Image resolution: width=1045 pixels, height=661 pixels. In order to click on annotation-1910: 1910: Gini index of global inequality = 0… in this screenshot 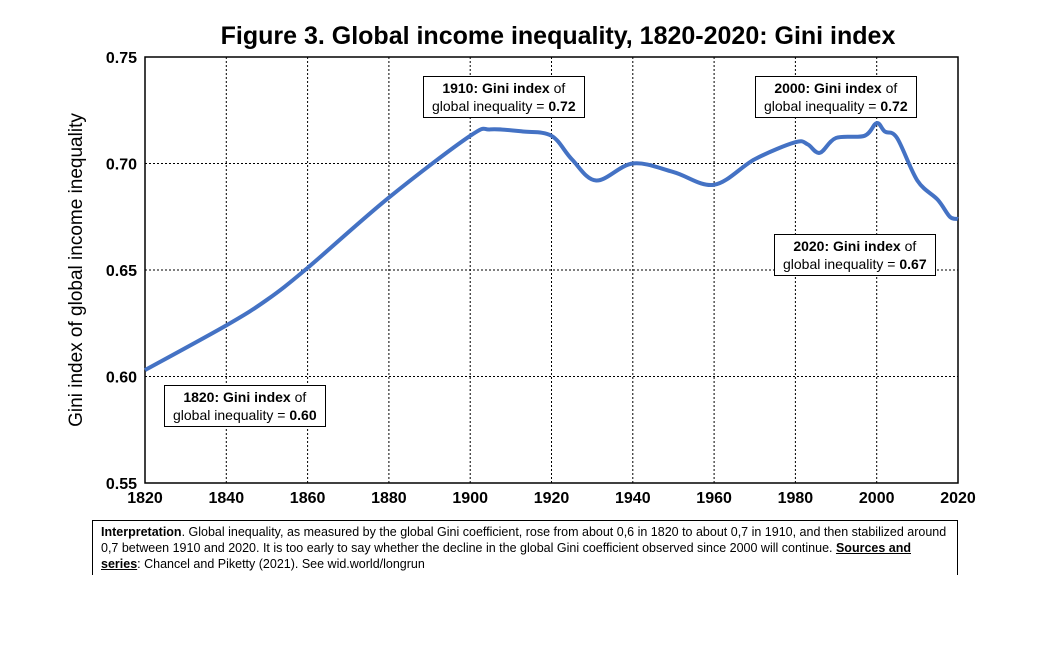, I will do `click(504, 97)`.